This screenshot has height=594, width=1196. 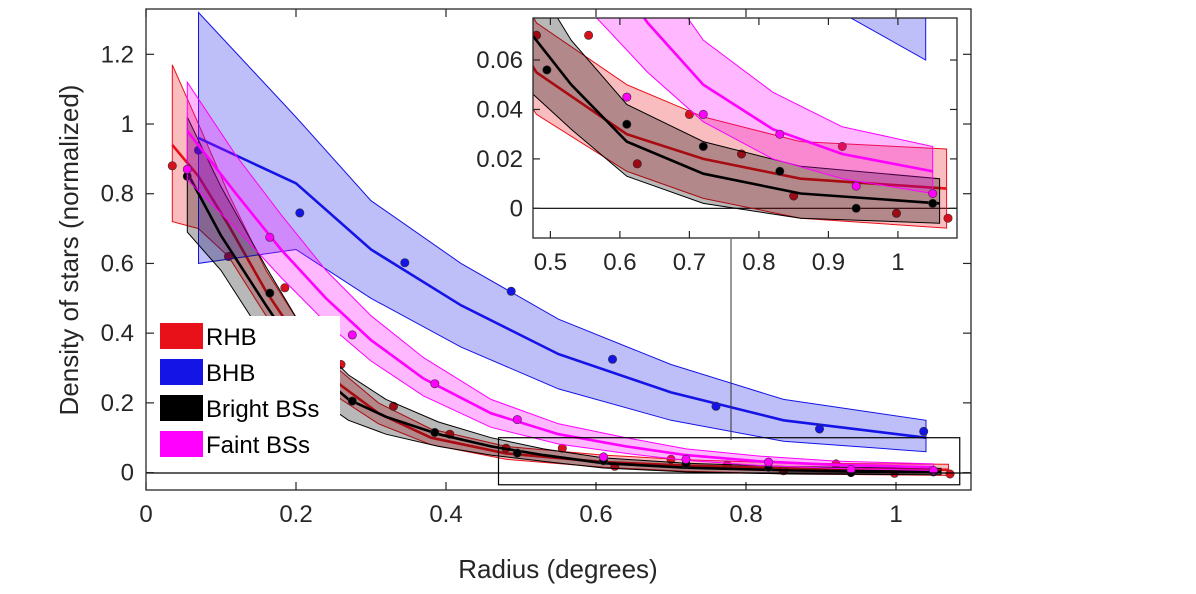 I want to click on y-axis-title: Density of stars (normalized), so click(x=69, y=250).